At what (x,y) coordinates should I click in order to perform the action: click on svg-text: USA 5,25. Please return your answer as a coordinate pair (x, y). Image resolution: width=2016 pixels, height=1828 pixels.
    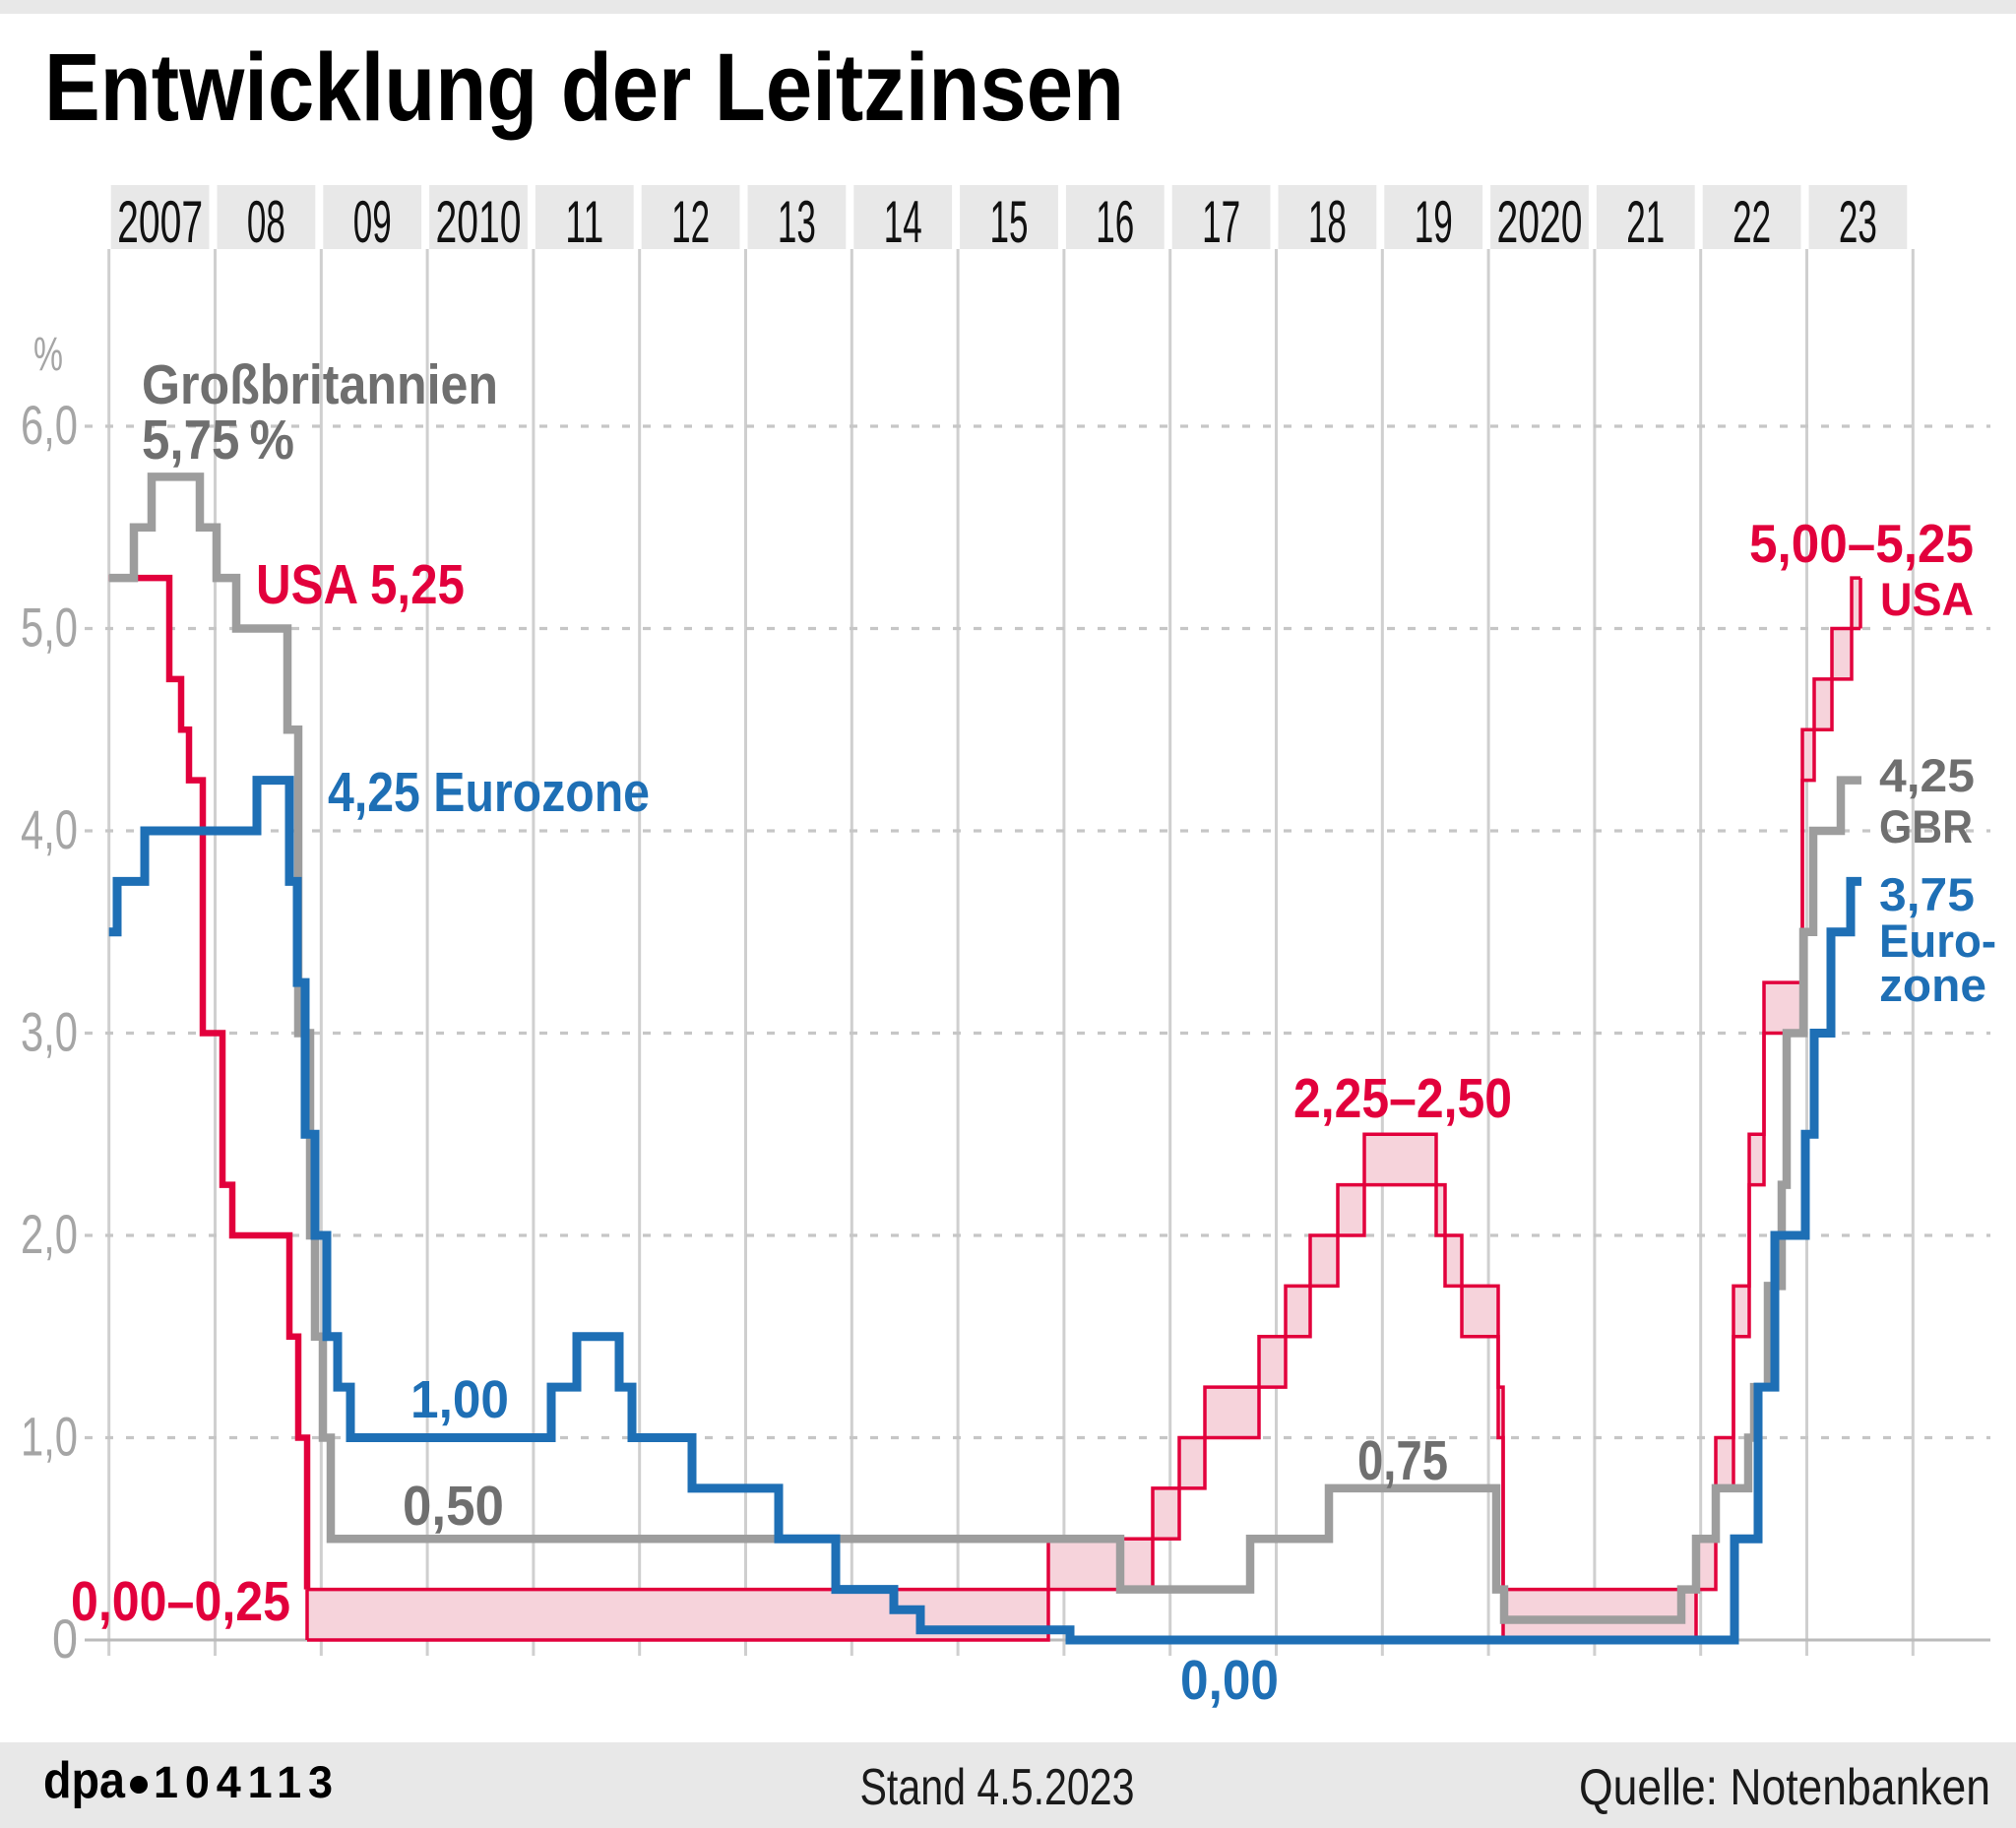
    Looking at the image, I should click on (360, 584).